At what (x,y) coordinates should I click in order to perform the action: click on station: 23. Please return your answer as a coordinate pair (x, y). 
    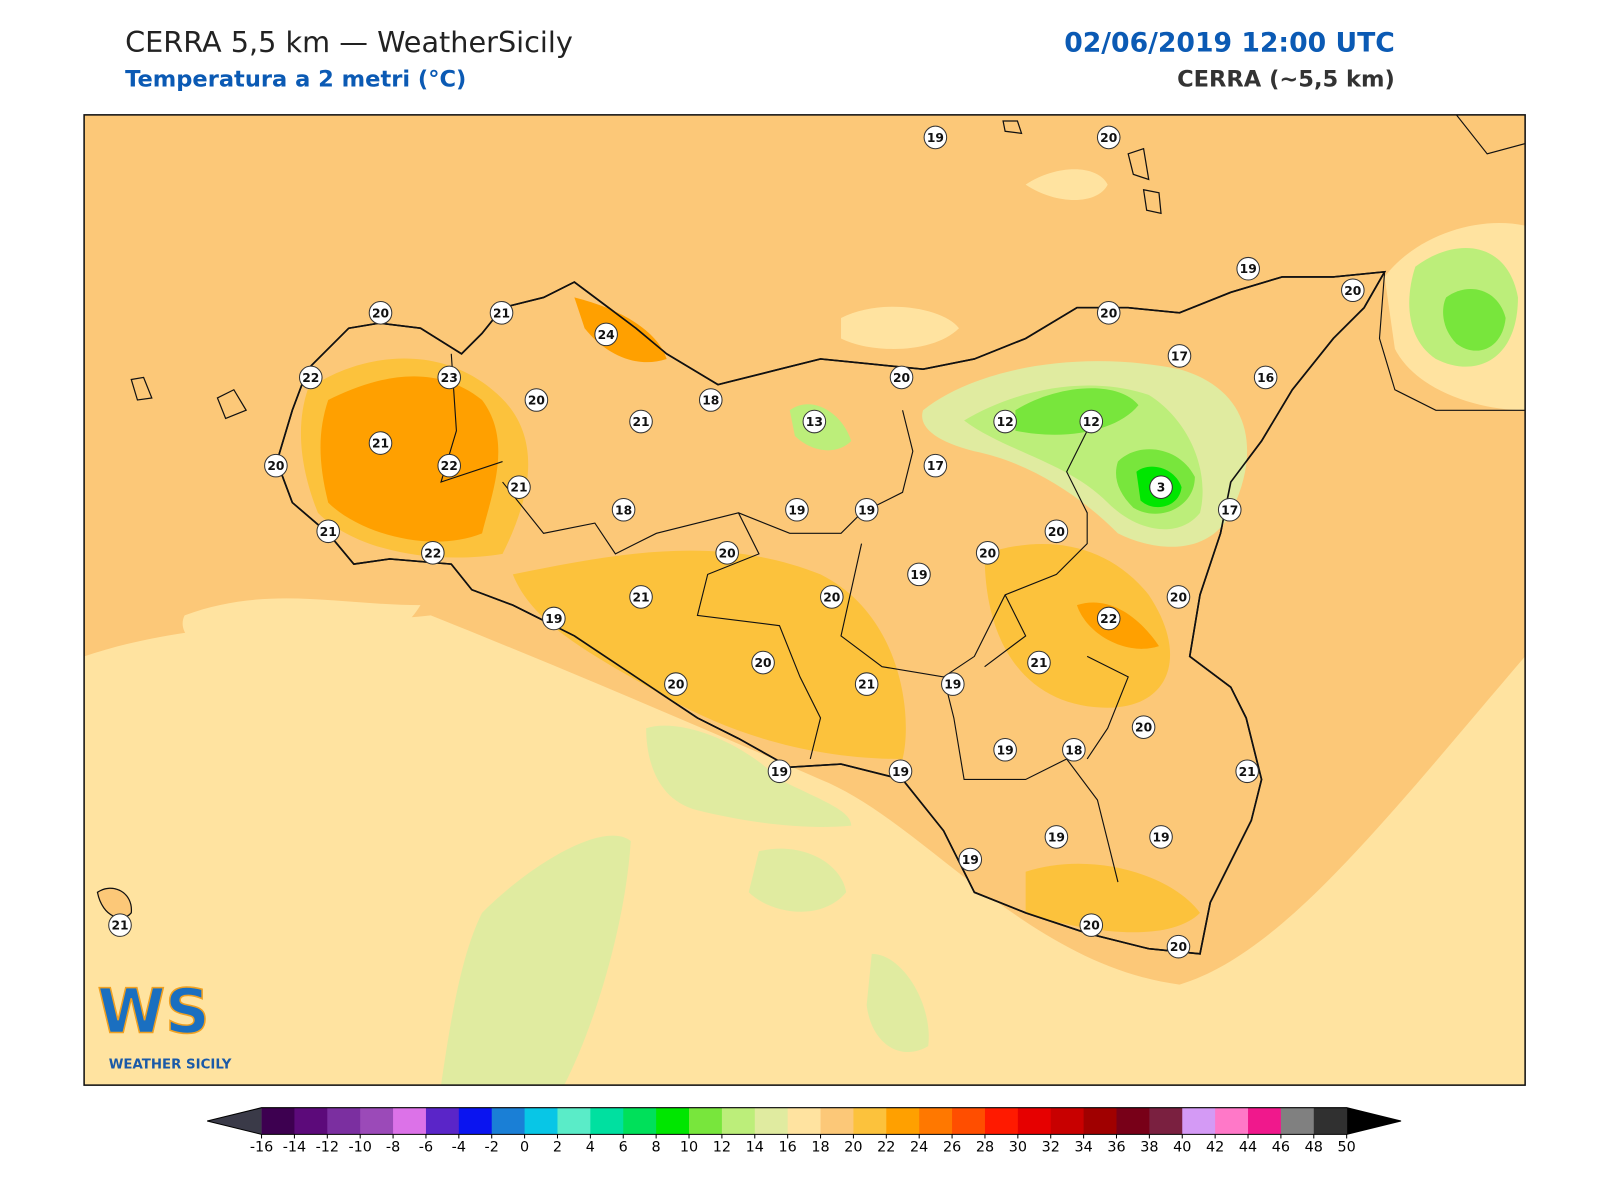
    Looking at the image, I should click on (449, 377).